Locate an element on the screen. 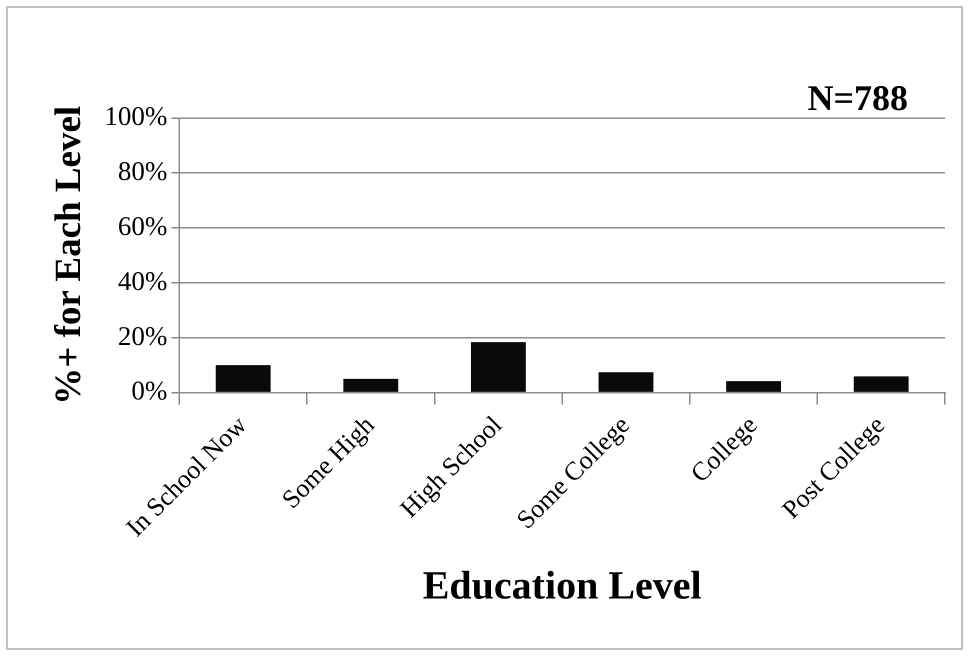 This screenshot has width=973, height=656. y-tick-label: 60% is located at coordinates (143, 225).